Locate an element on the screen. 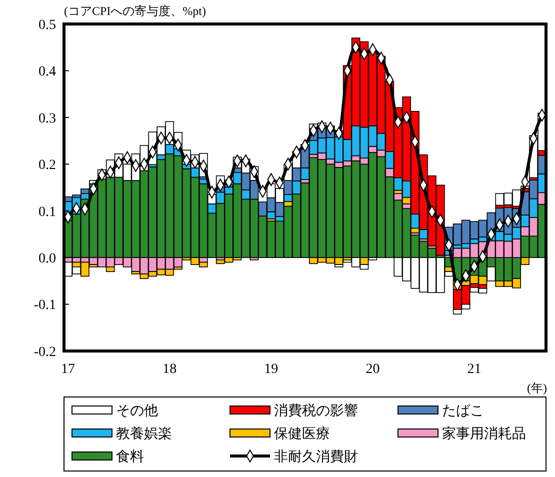 The width and height of the screenshot is (555, 477). y-tick-label: 0.1 is located at coordinates (47, 212).